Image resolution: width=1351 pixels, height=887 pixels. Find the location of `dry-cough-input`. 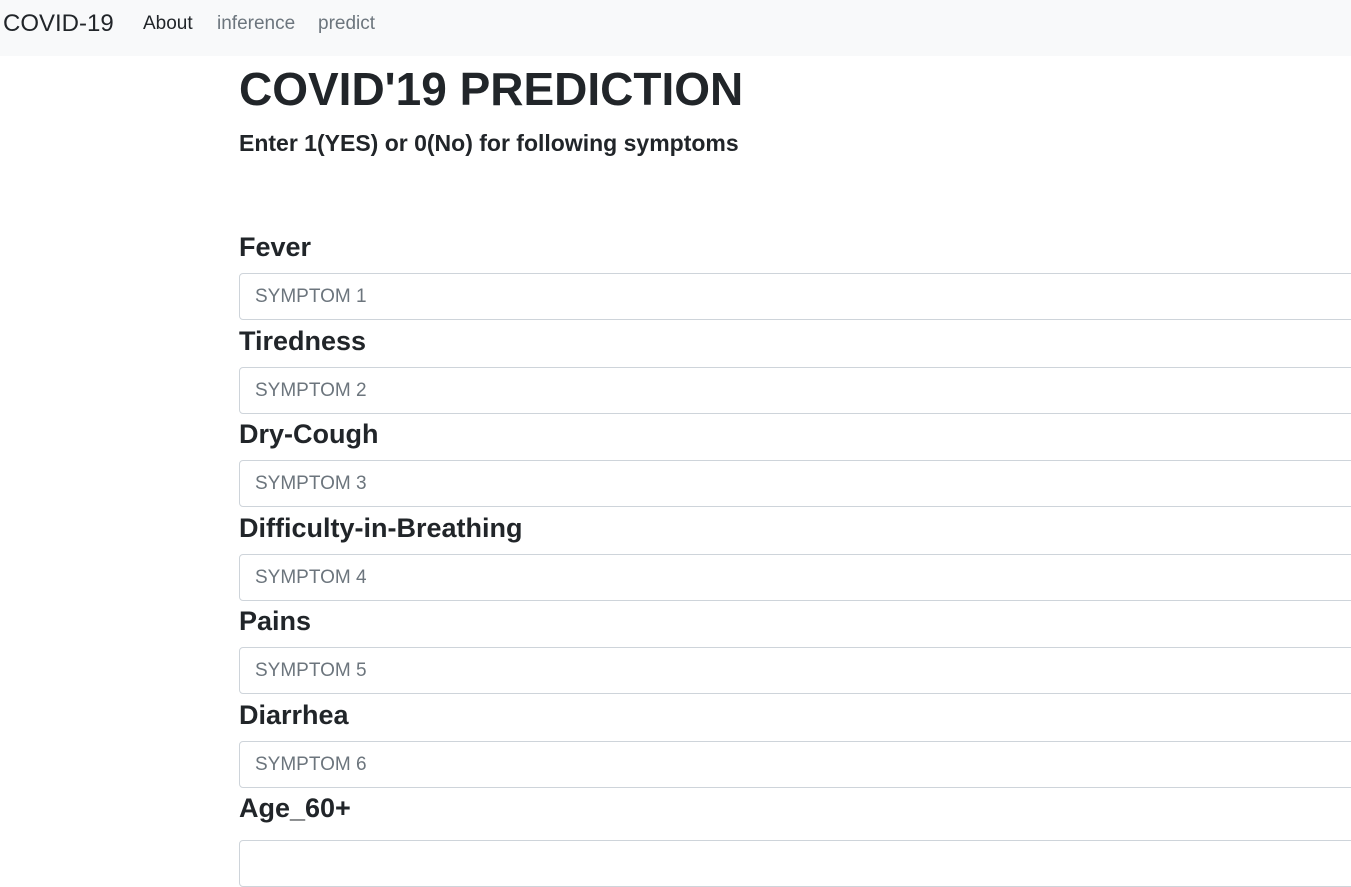

dry-cough-input is located at coordinates (795, 483).